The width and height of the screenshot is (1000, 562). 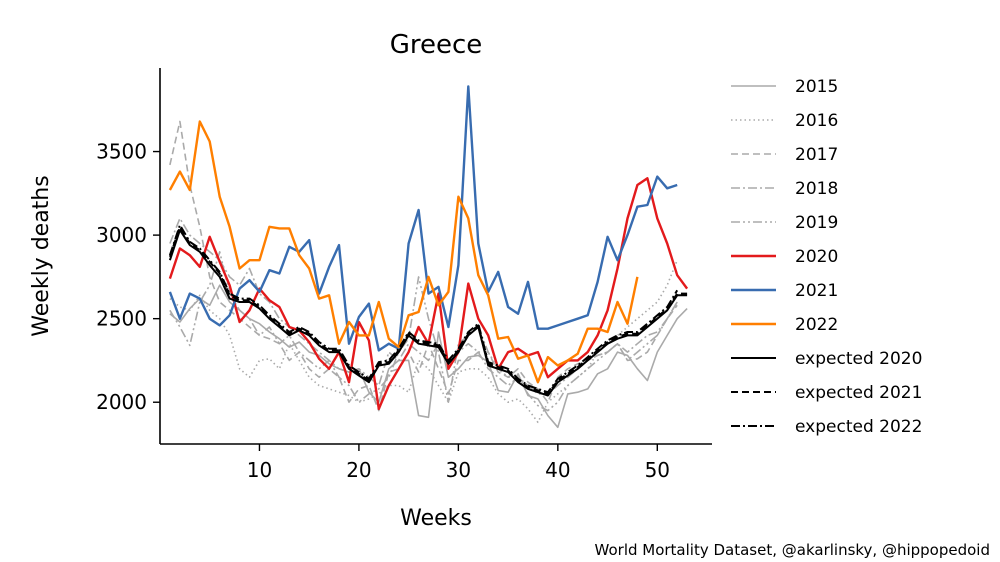 I want to click on x-ticks: 10 20 30 40 50, so click(x=458, y=463).